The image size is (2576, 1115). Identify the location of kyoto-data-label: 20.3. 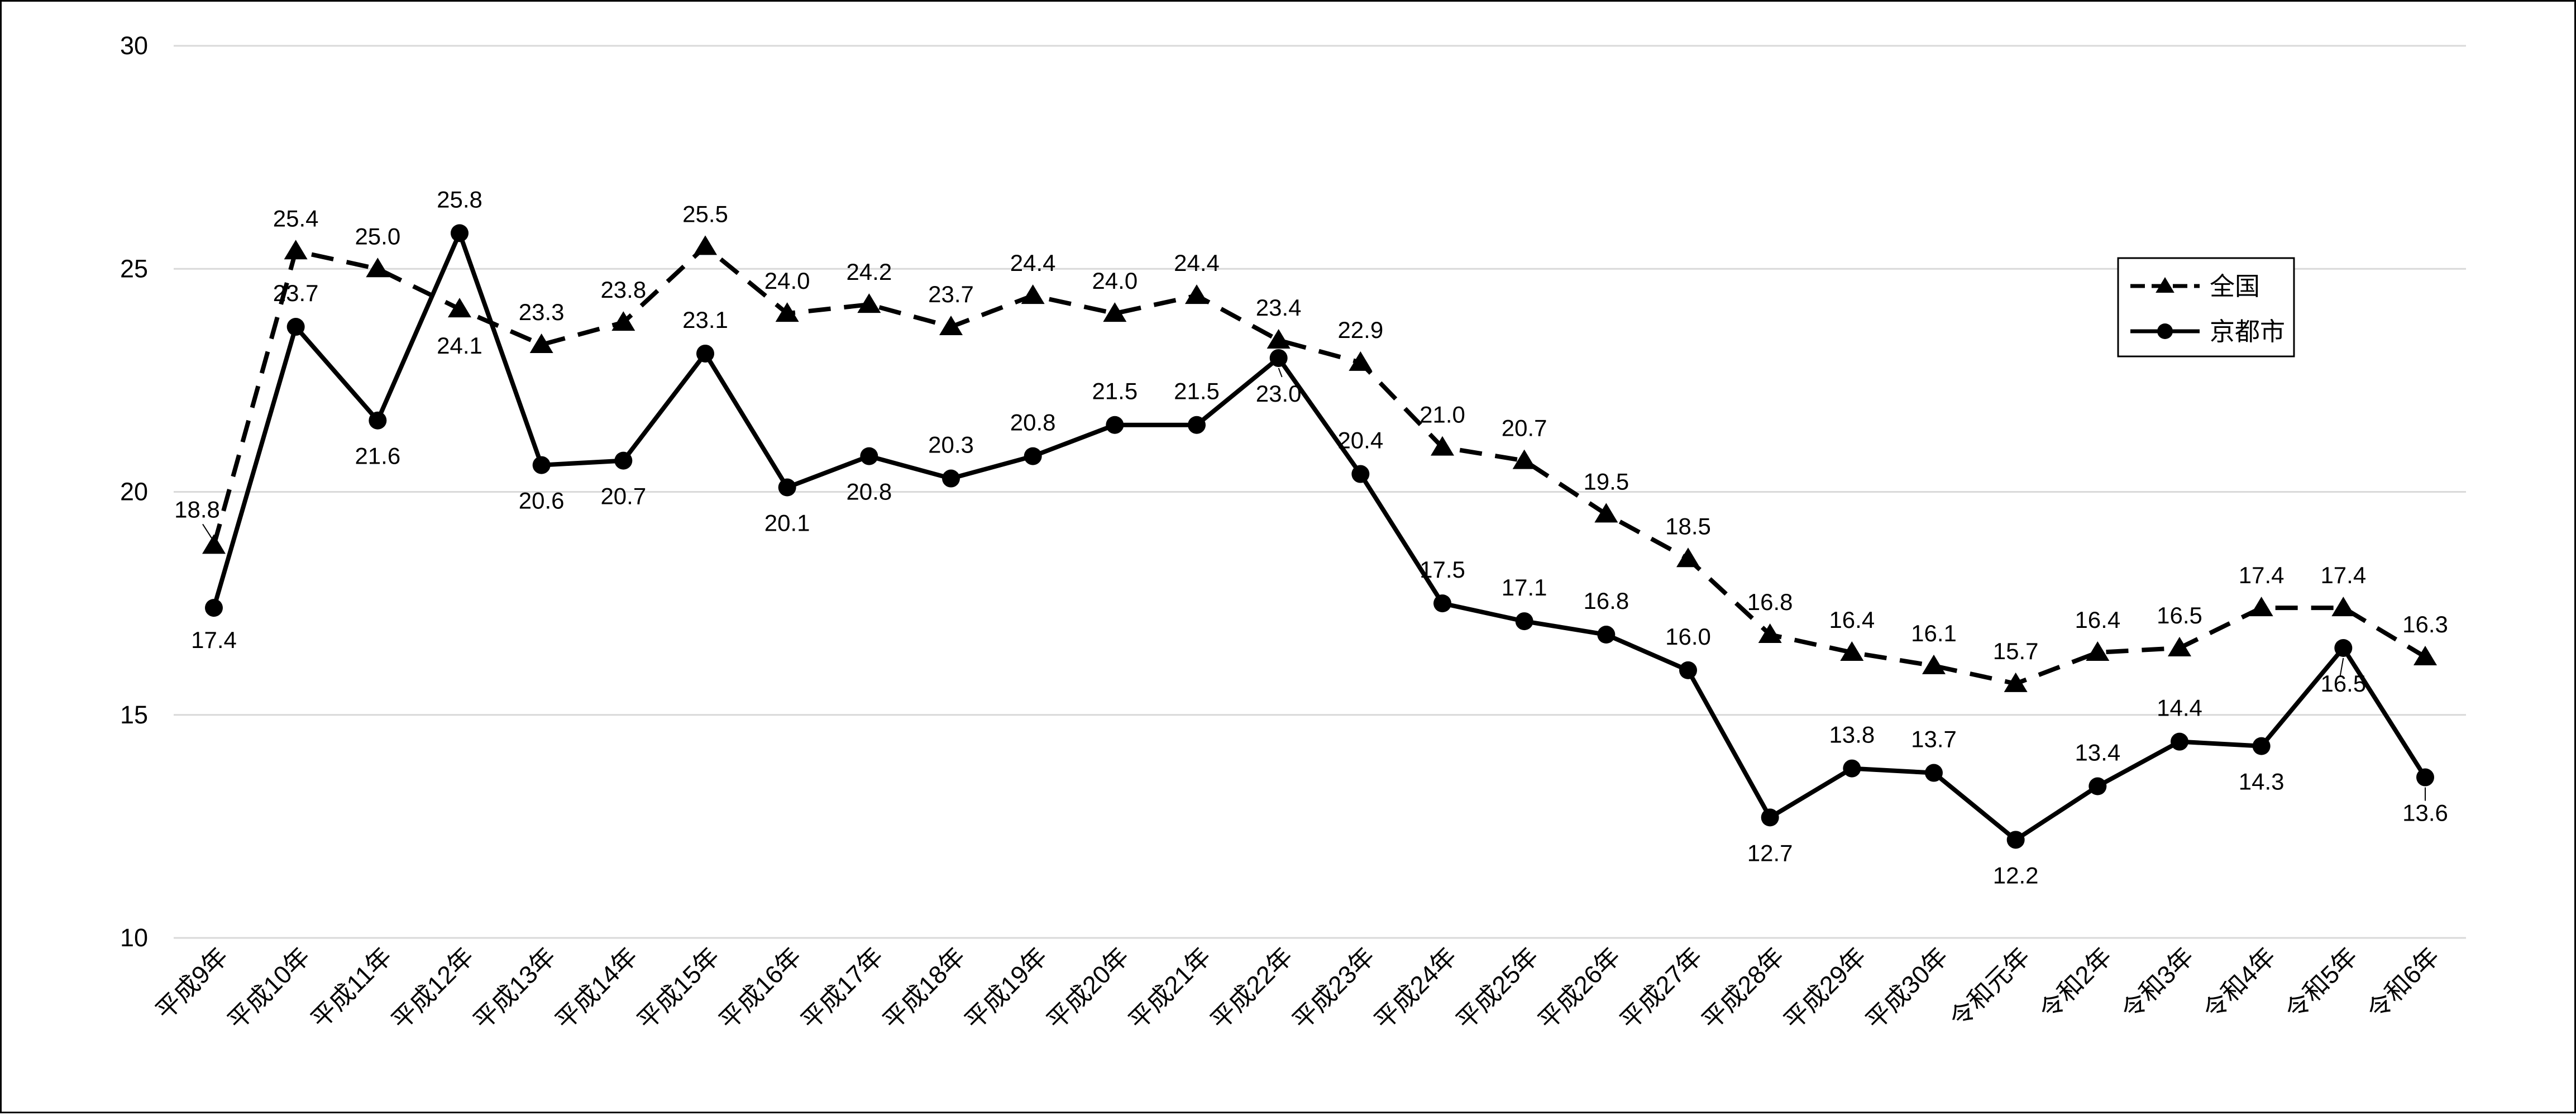
(951, 445).